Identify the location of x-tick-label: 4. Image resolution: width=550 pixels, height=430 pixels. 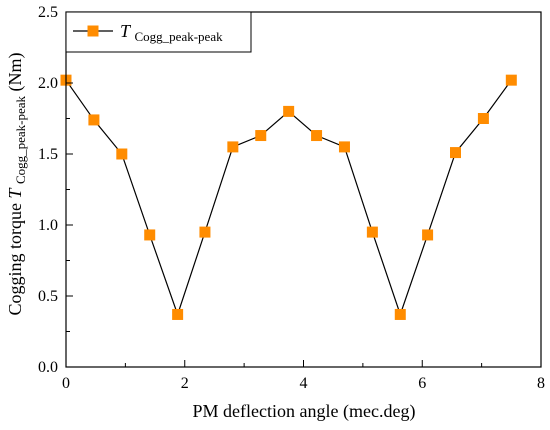
(304, 383).